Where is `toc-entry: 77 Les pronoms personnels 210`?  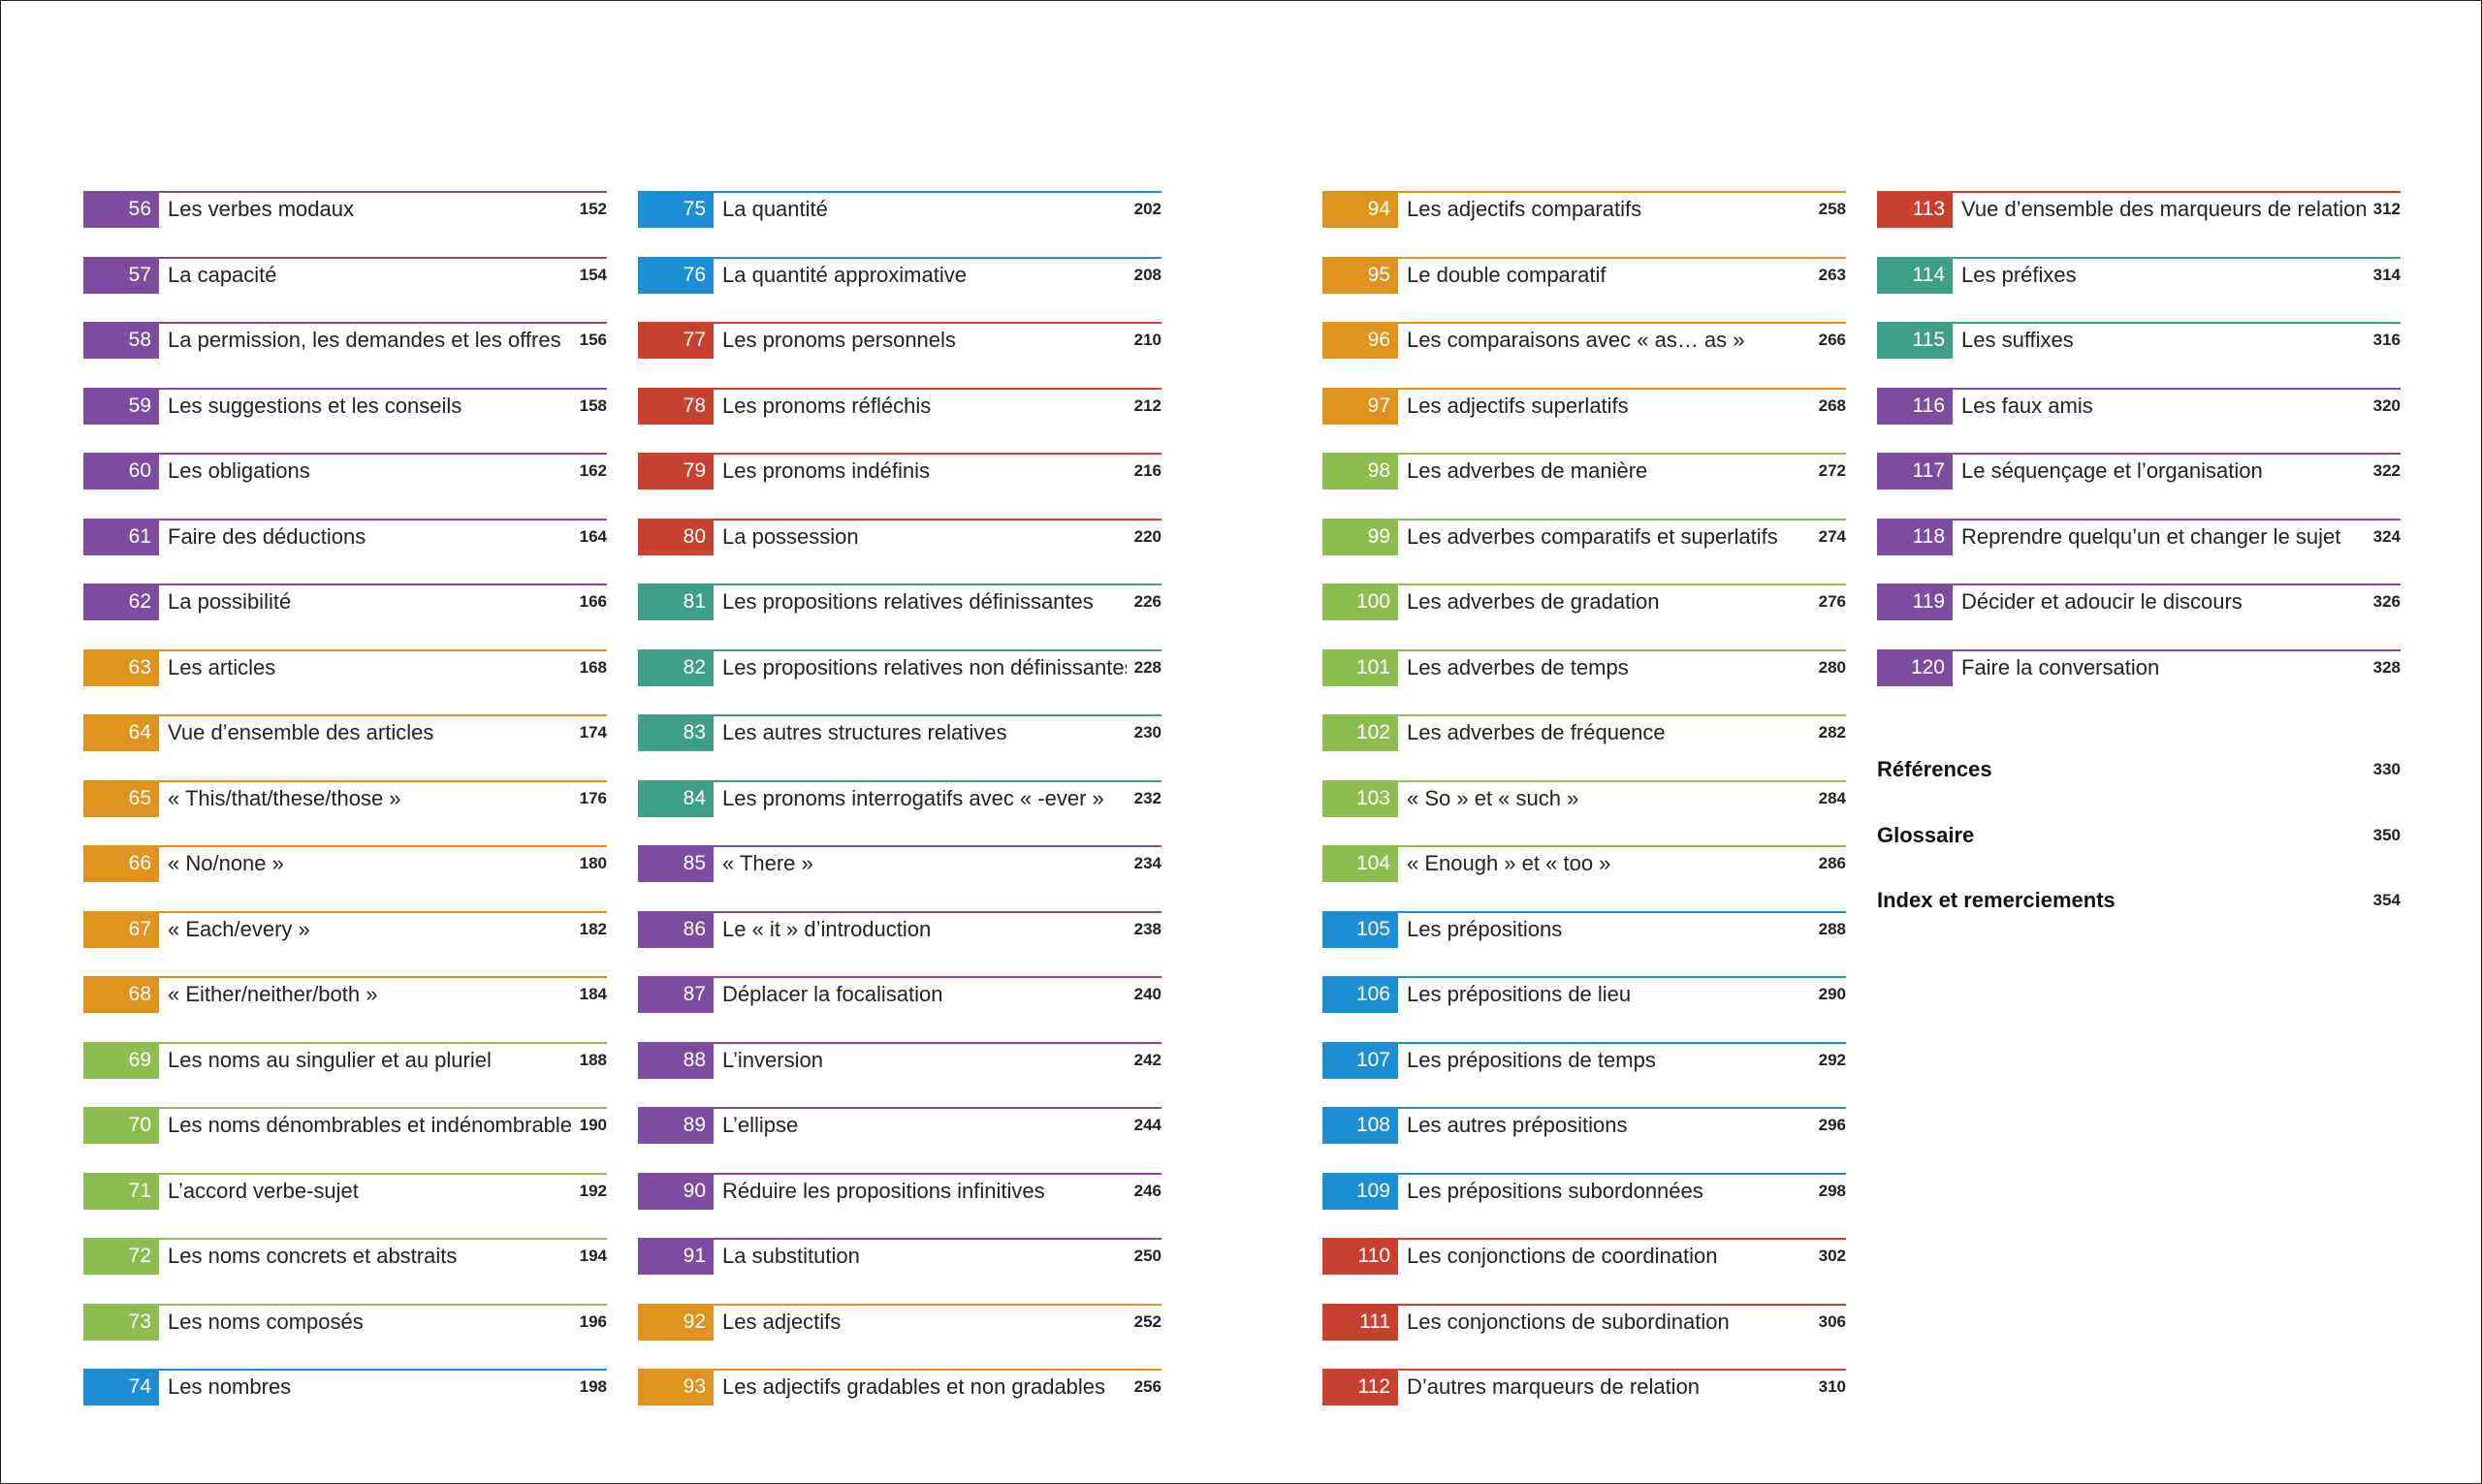 toc-entry: 77 Les pronoms personnels 210 is located at coordinates (899, 340).